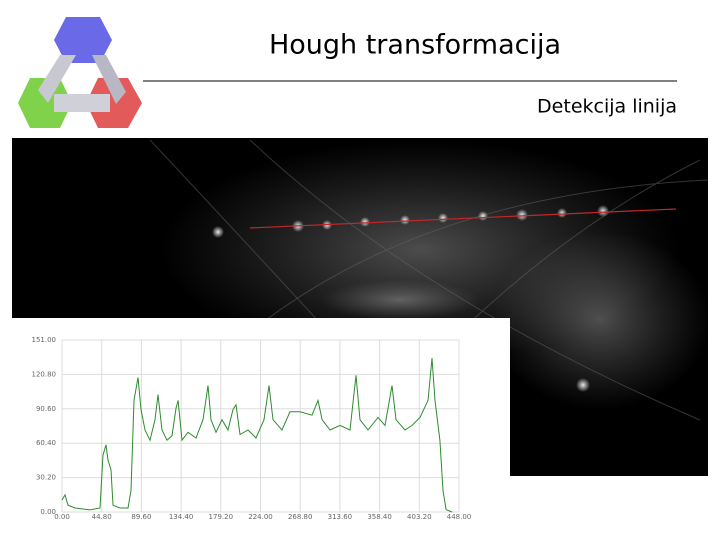 The height and width of the screenshot is (540, 720). Describe the element at coordinates (379, 517) in the screenshot. I see `x-tick-label: 358.40` at that location.